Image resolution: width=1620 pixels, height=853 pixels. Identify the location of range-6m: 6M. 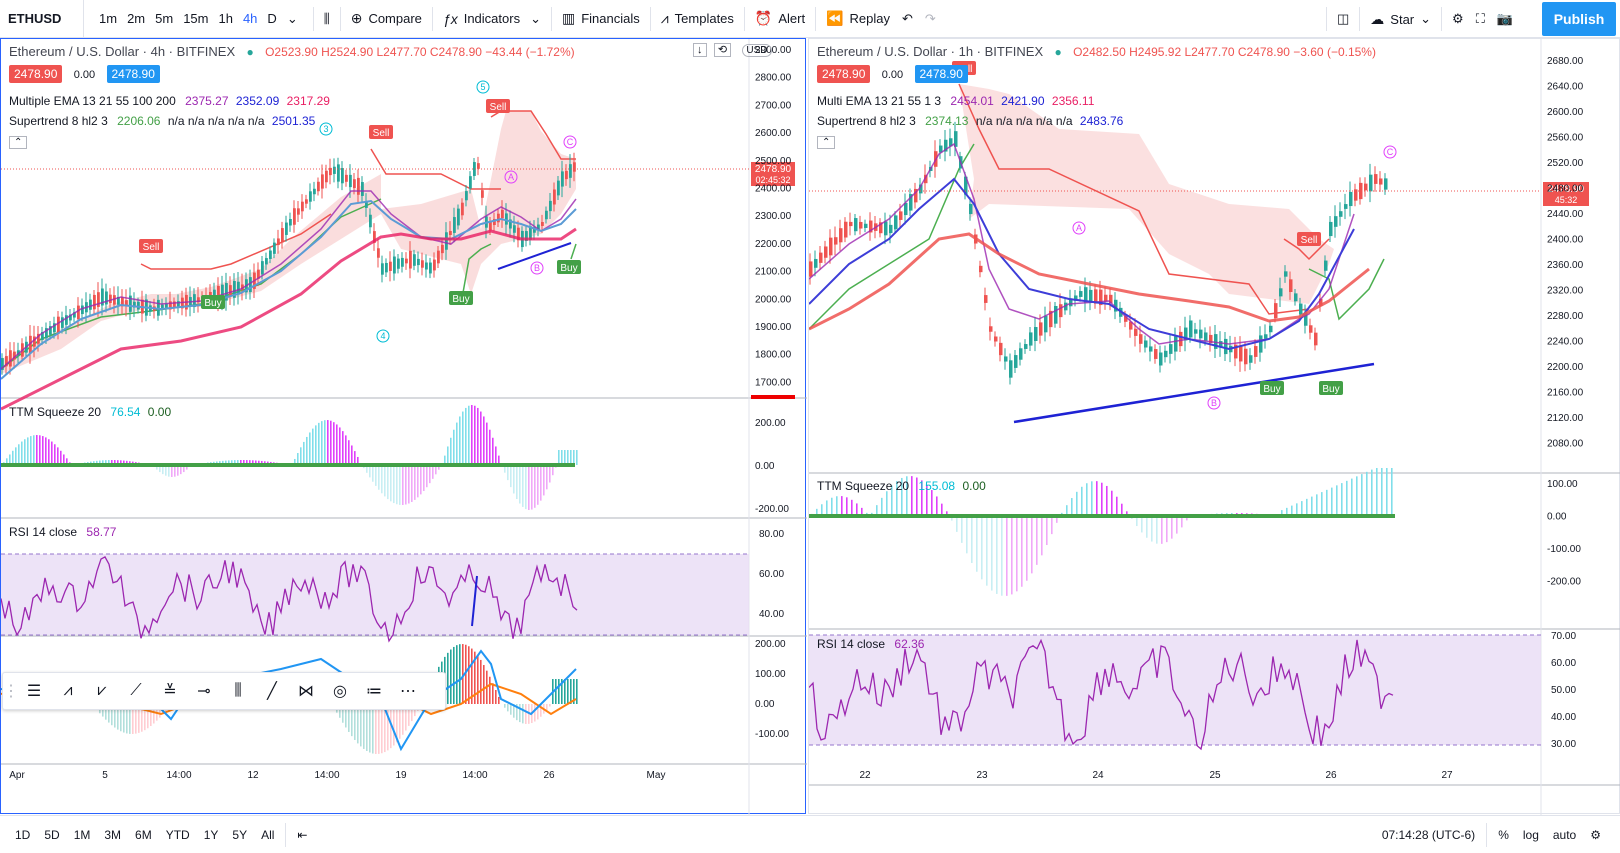
(143, 834).